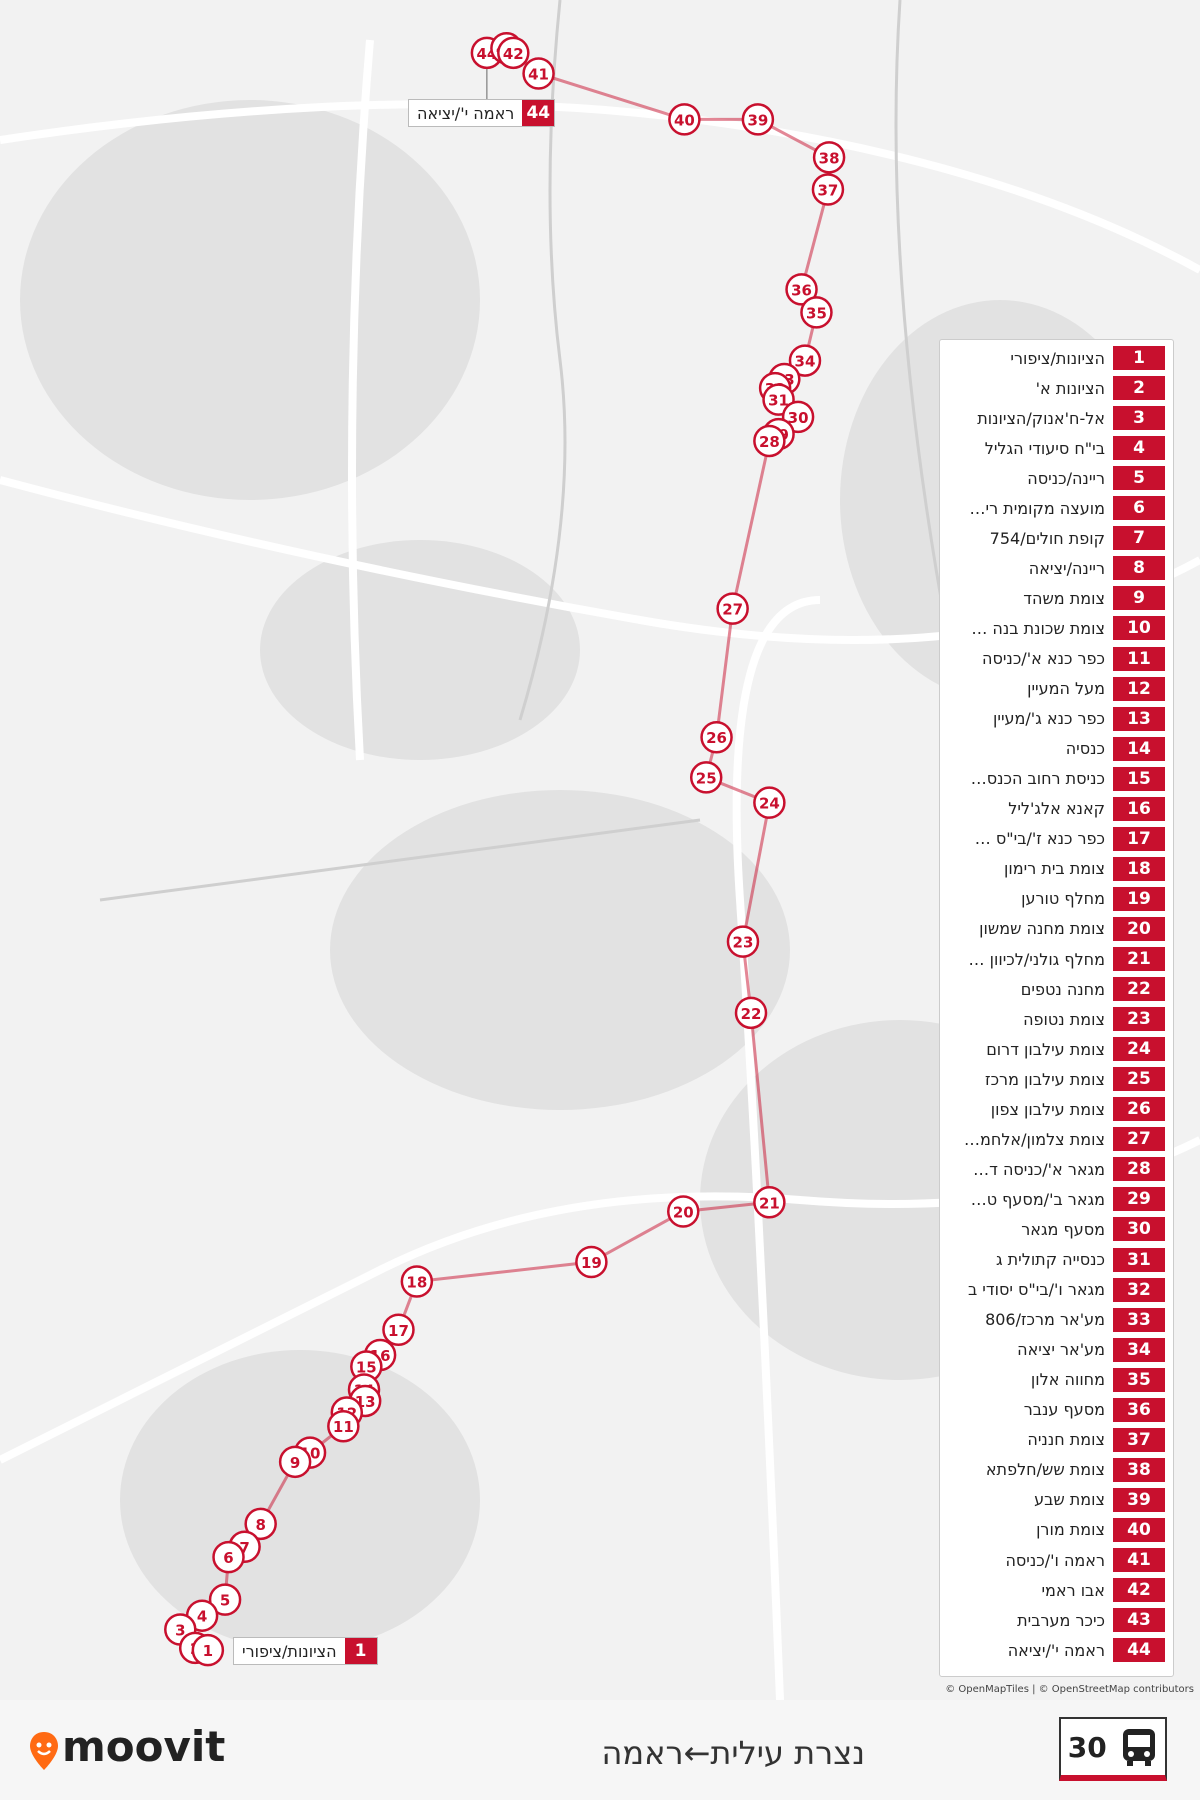 This screenshot has width=1200, height=1800. Describe the element at coordinates (684, 120) in the screenshot. I see `stop-marker-number: 40` at that location.